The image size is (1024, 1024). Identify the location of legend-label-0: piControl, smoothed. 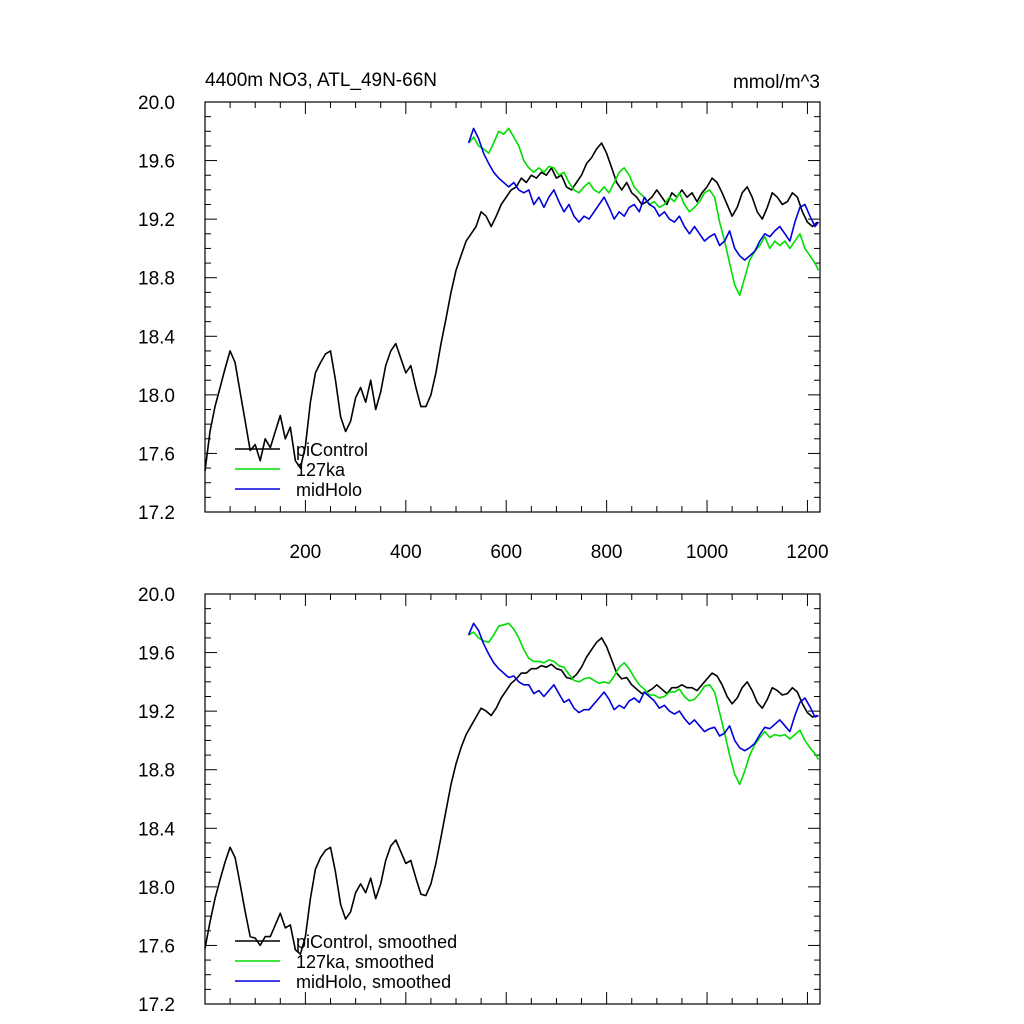
(376, 942).